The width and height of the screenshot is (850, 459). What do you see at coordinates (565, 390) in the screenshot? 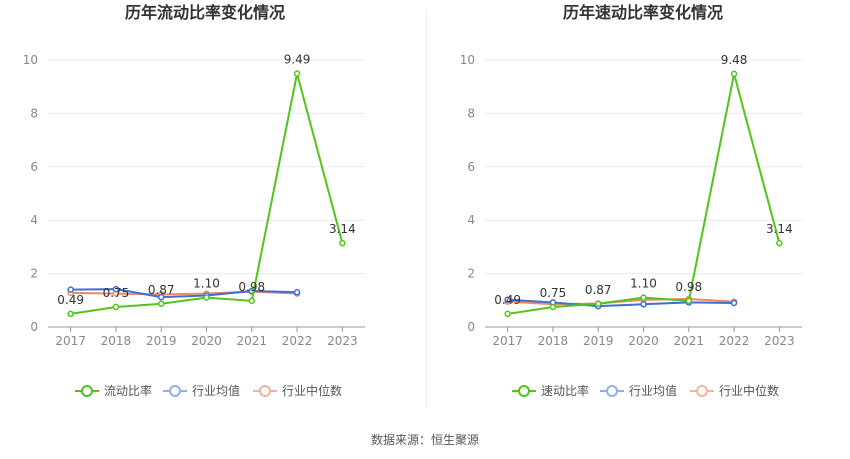
I see `legend-label: 速动比率` at bounding box center [565, 390].